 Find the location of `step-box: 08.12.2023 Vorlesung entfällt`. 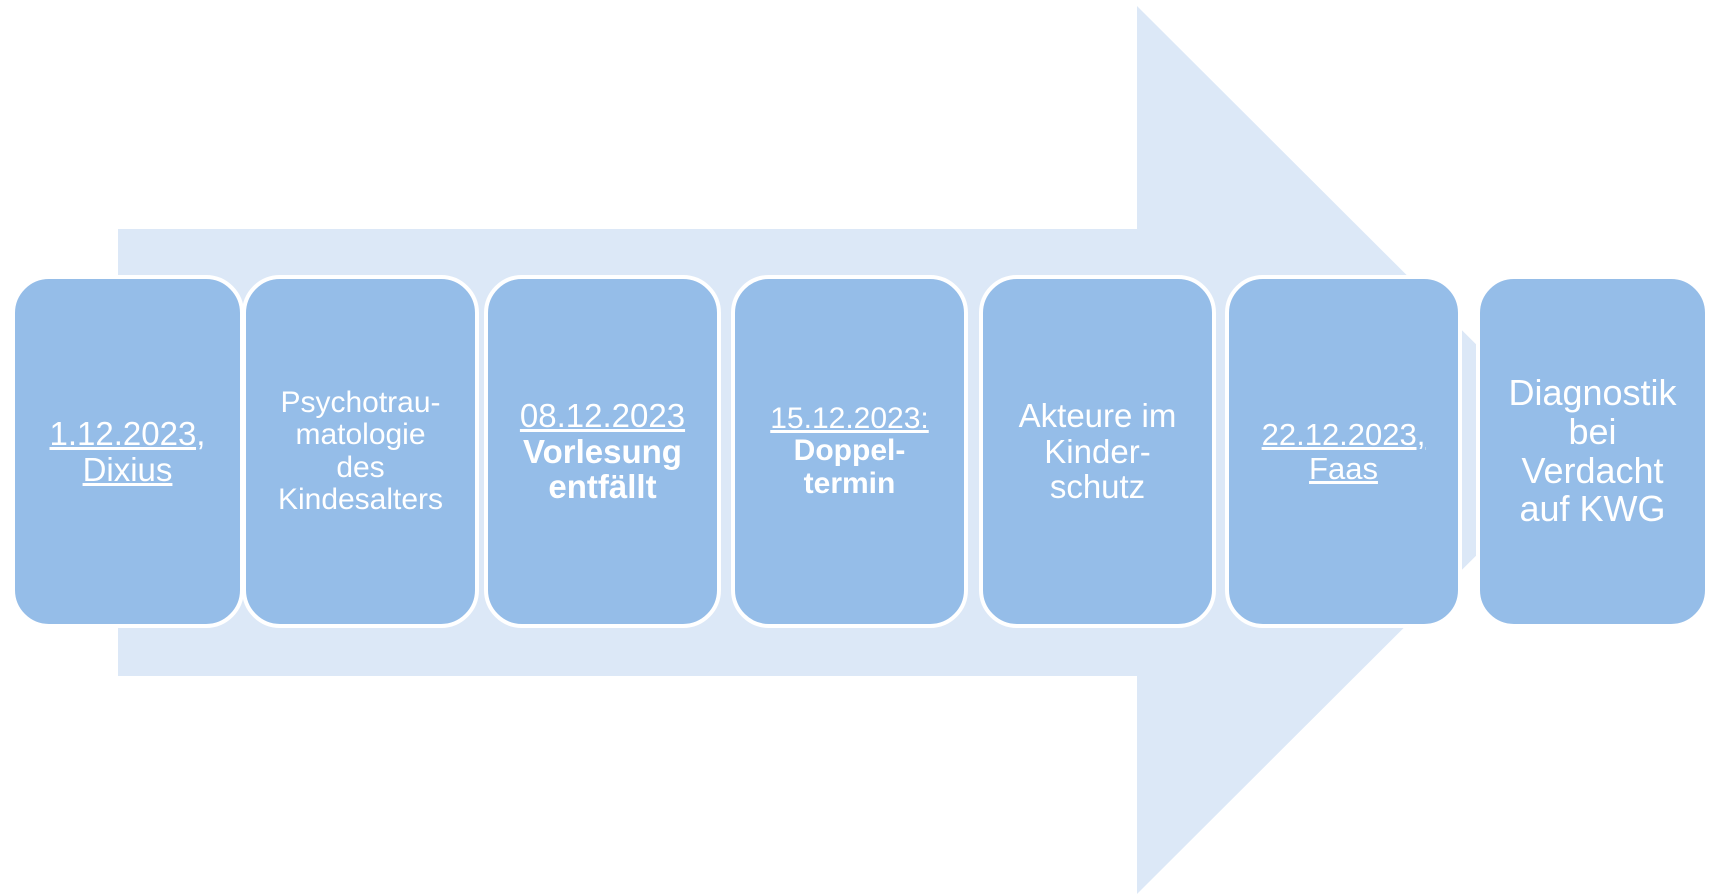

step-box: 08.12.2023 Vorlesung entfällt is located at coordinates (602, 451).